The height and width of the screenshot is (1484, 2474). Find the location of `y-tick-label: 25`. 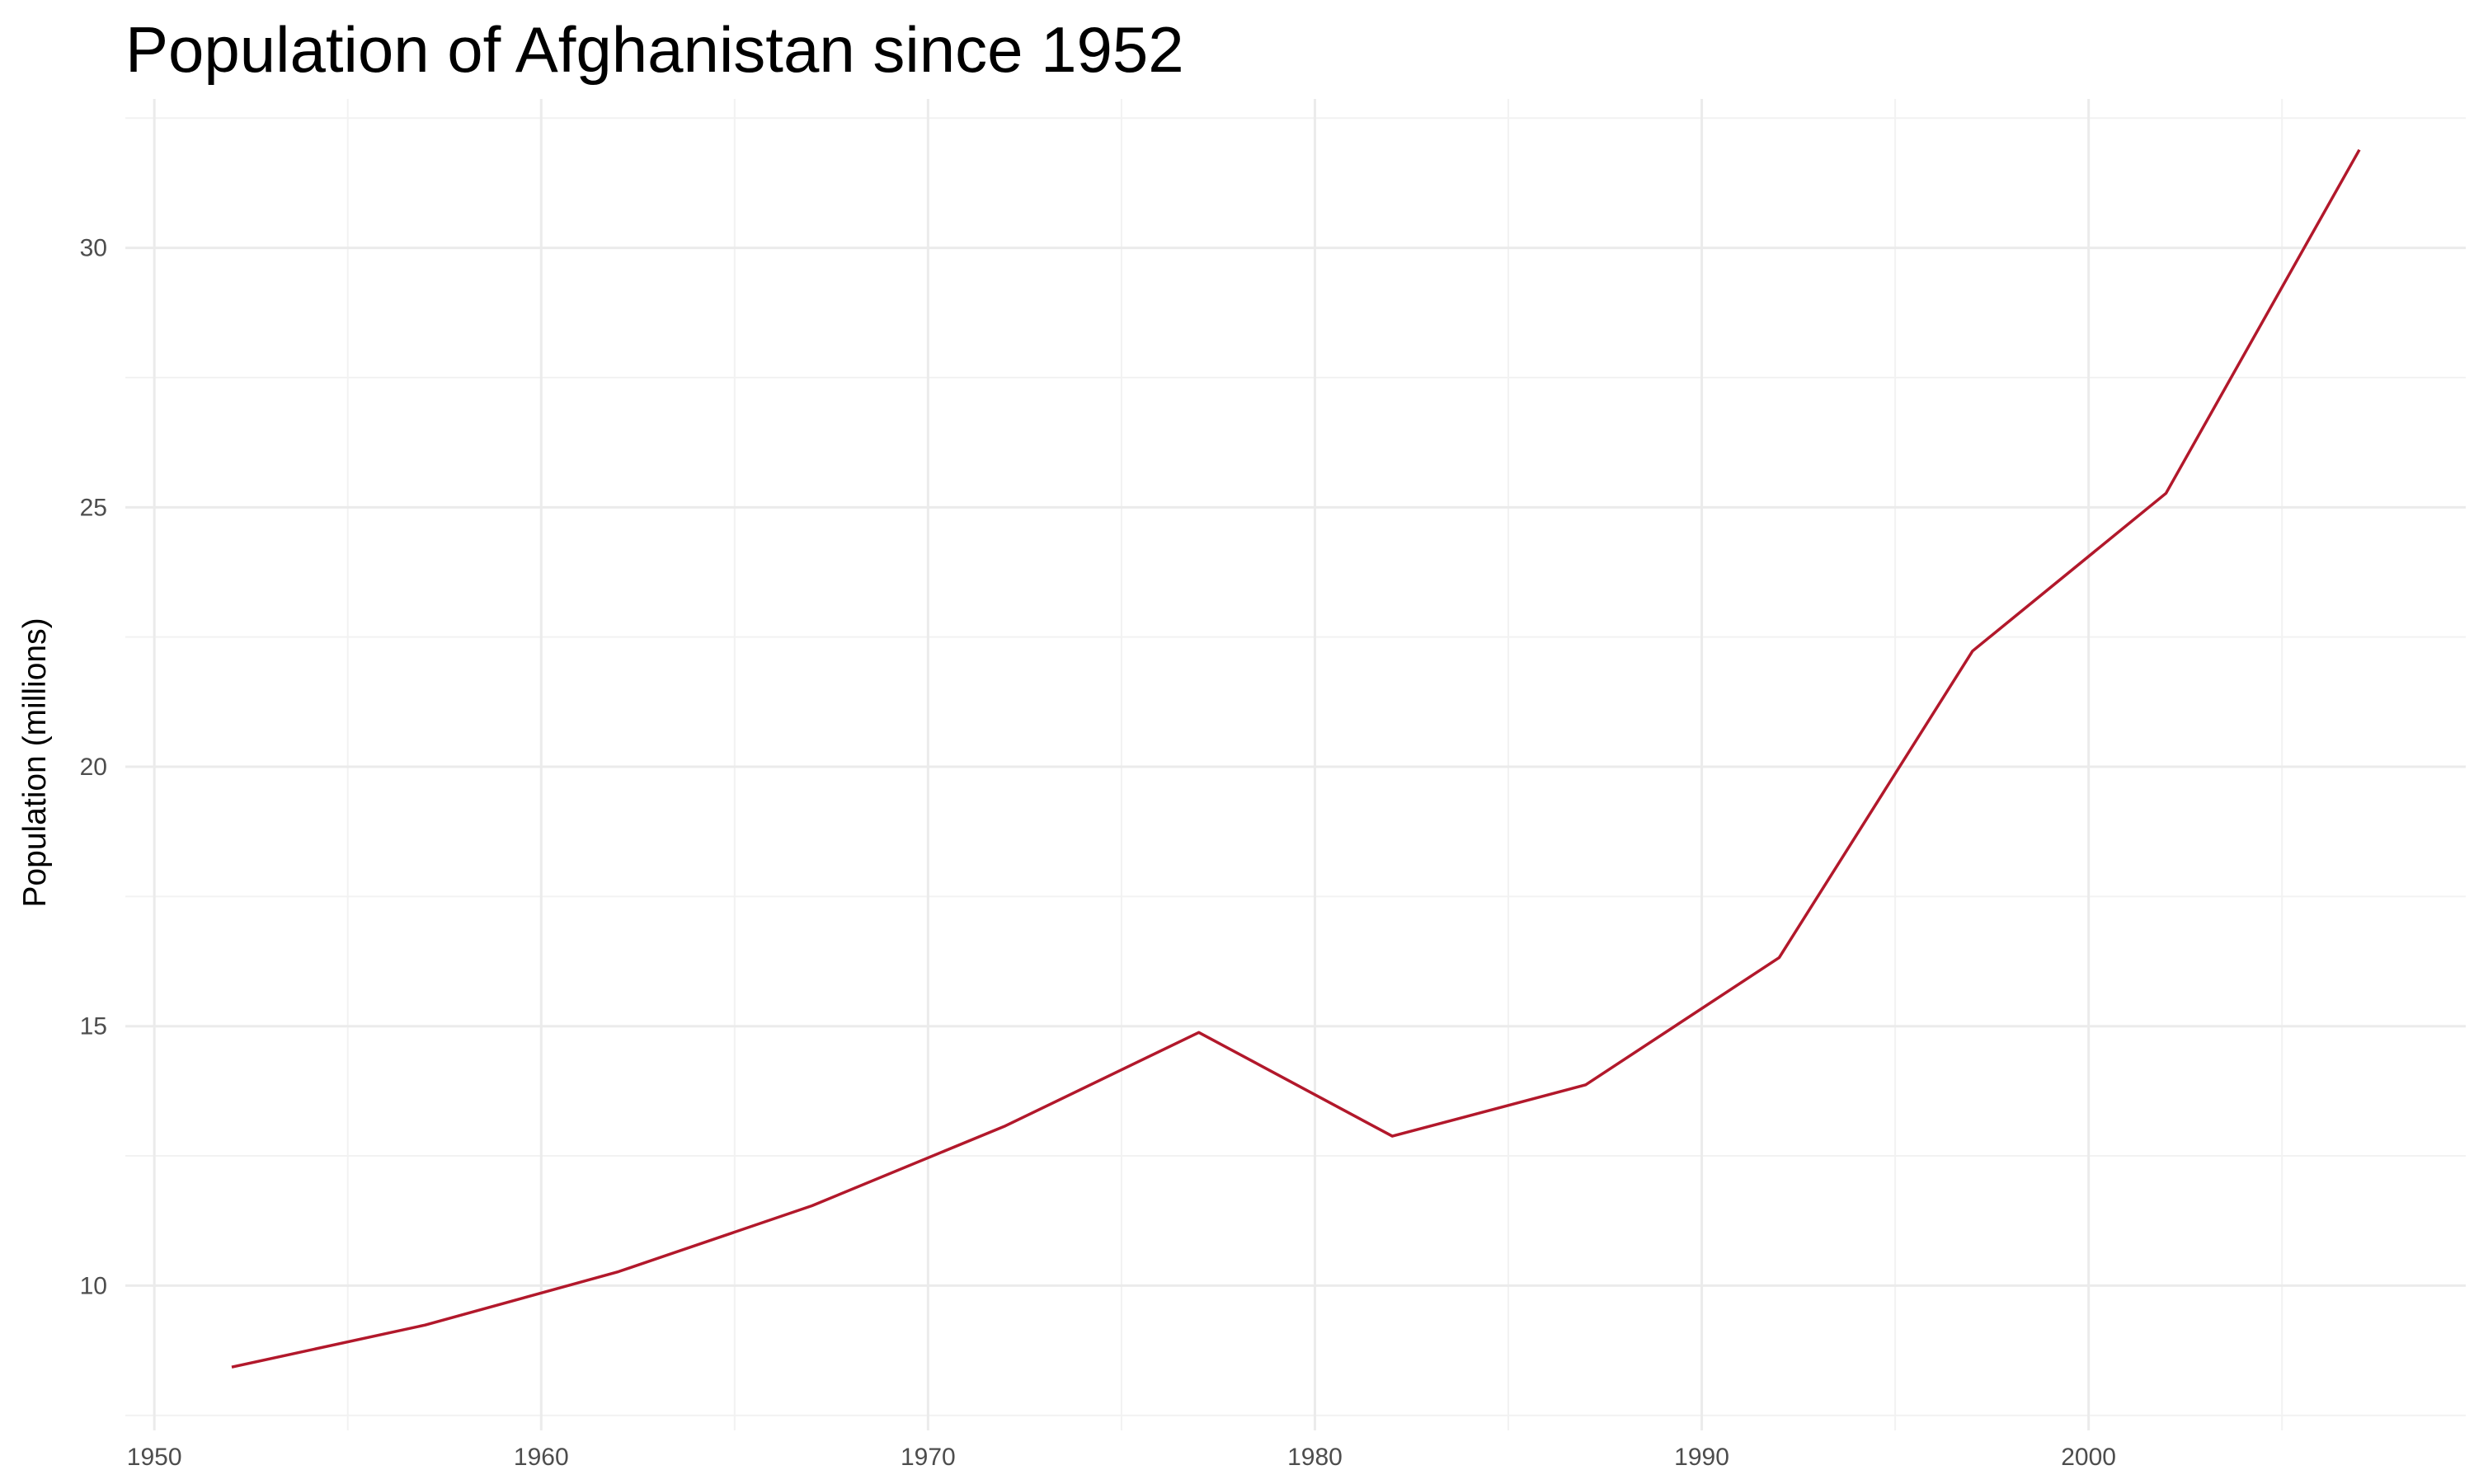

y-tick-label: 25 is located at coordinates (93, 508).